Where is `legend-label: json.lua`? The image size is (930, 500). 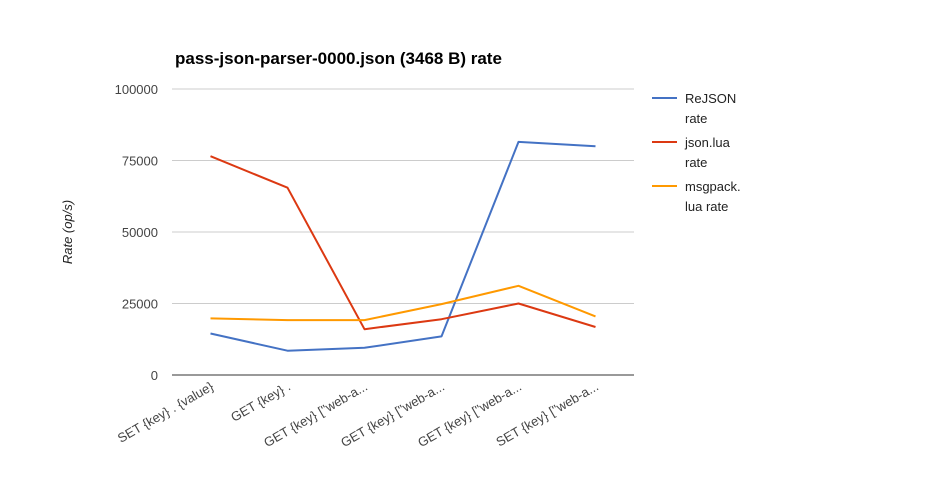
legend-label: json.lua is located at coordinates (707, 142).